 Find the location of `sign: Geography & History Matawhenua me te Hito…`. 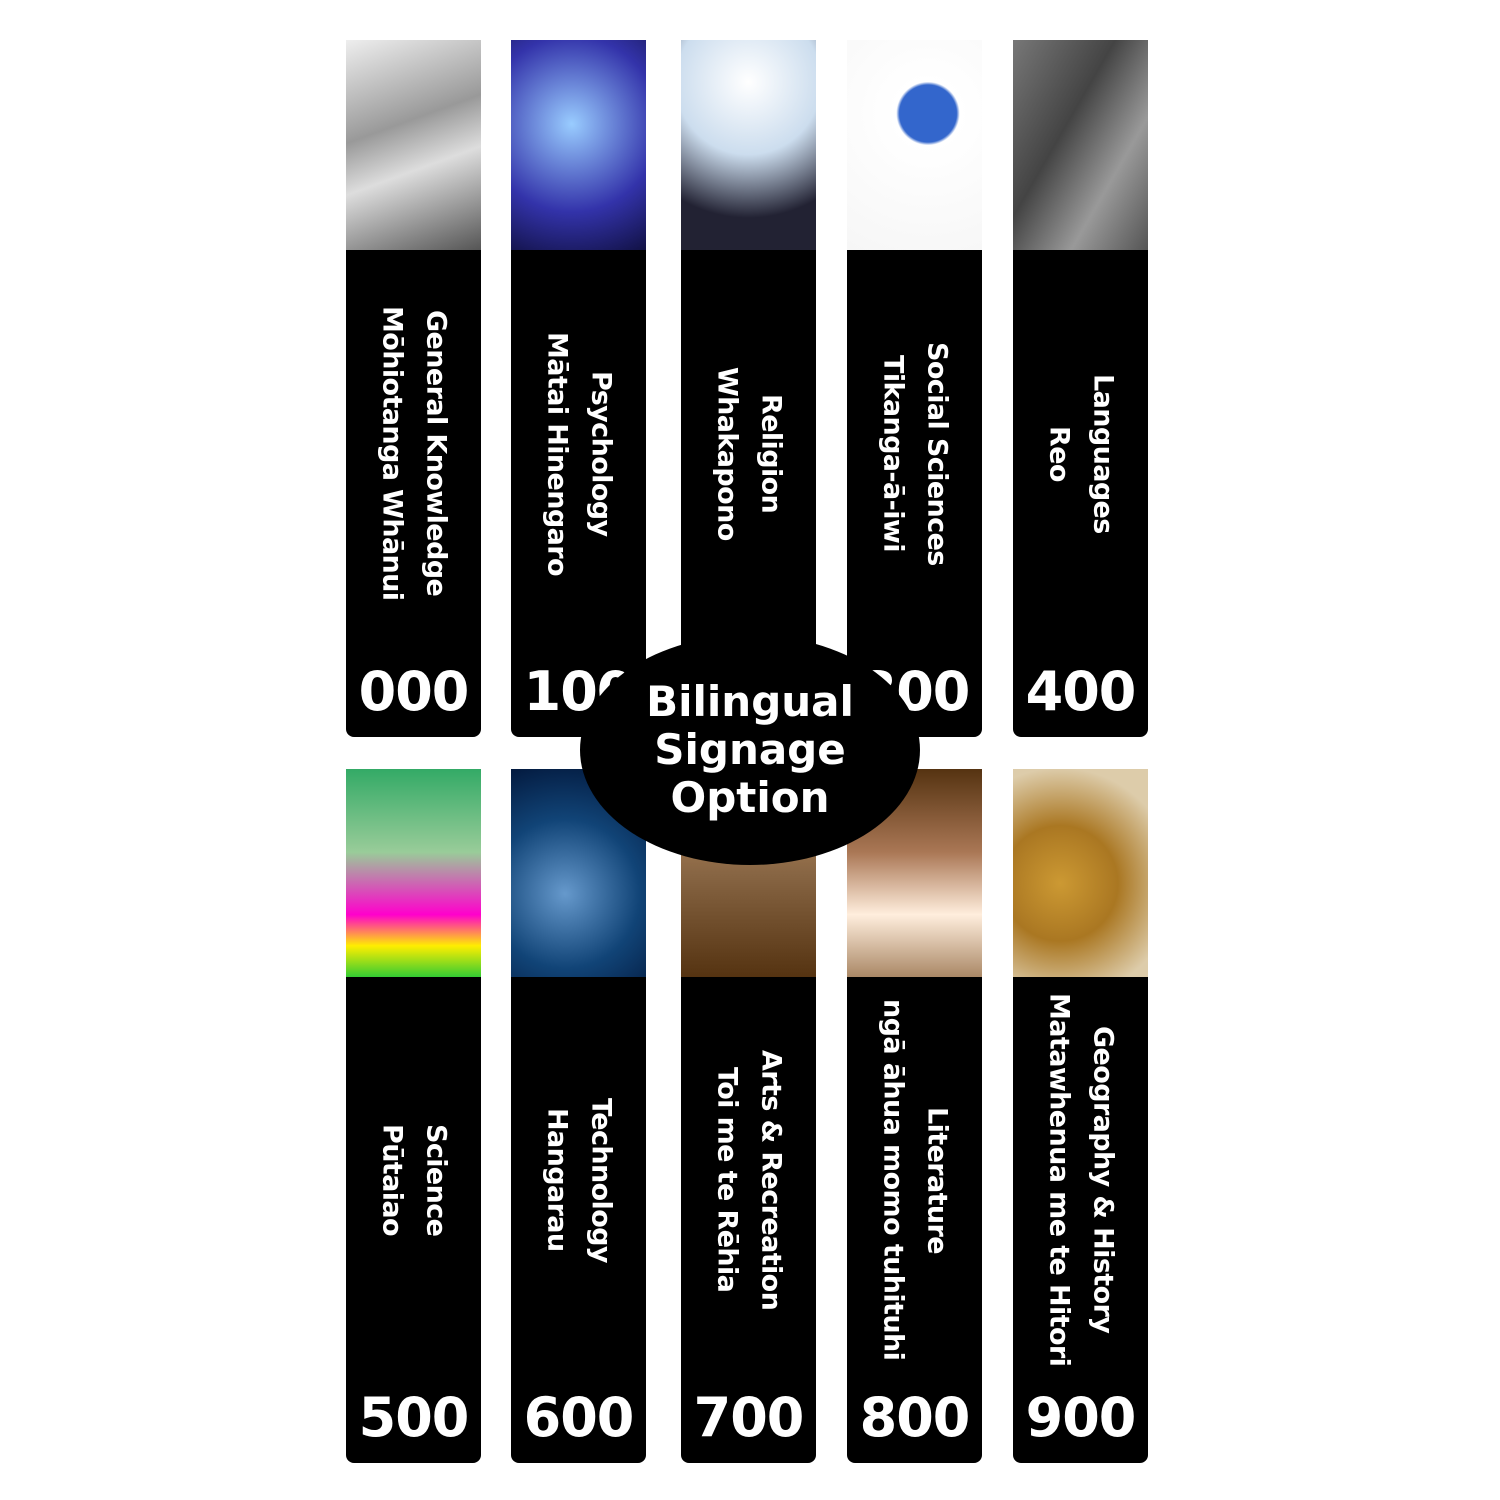

sign: Geography & History Matawhenua me te Hito… is located at coordinates (1080, 1116).